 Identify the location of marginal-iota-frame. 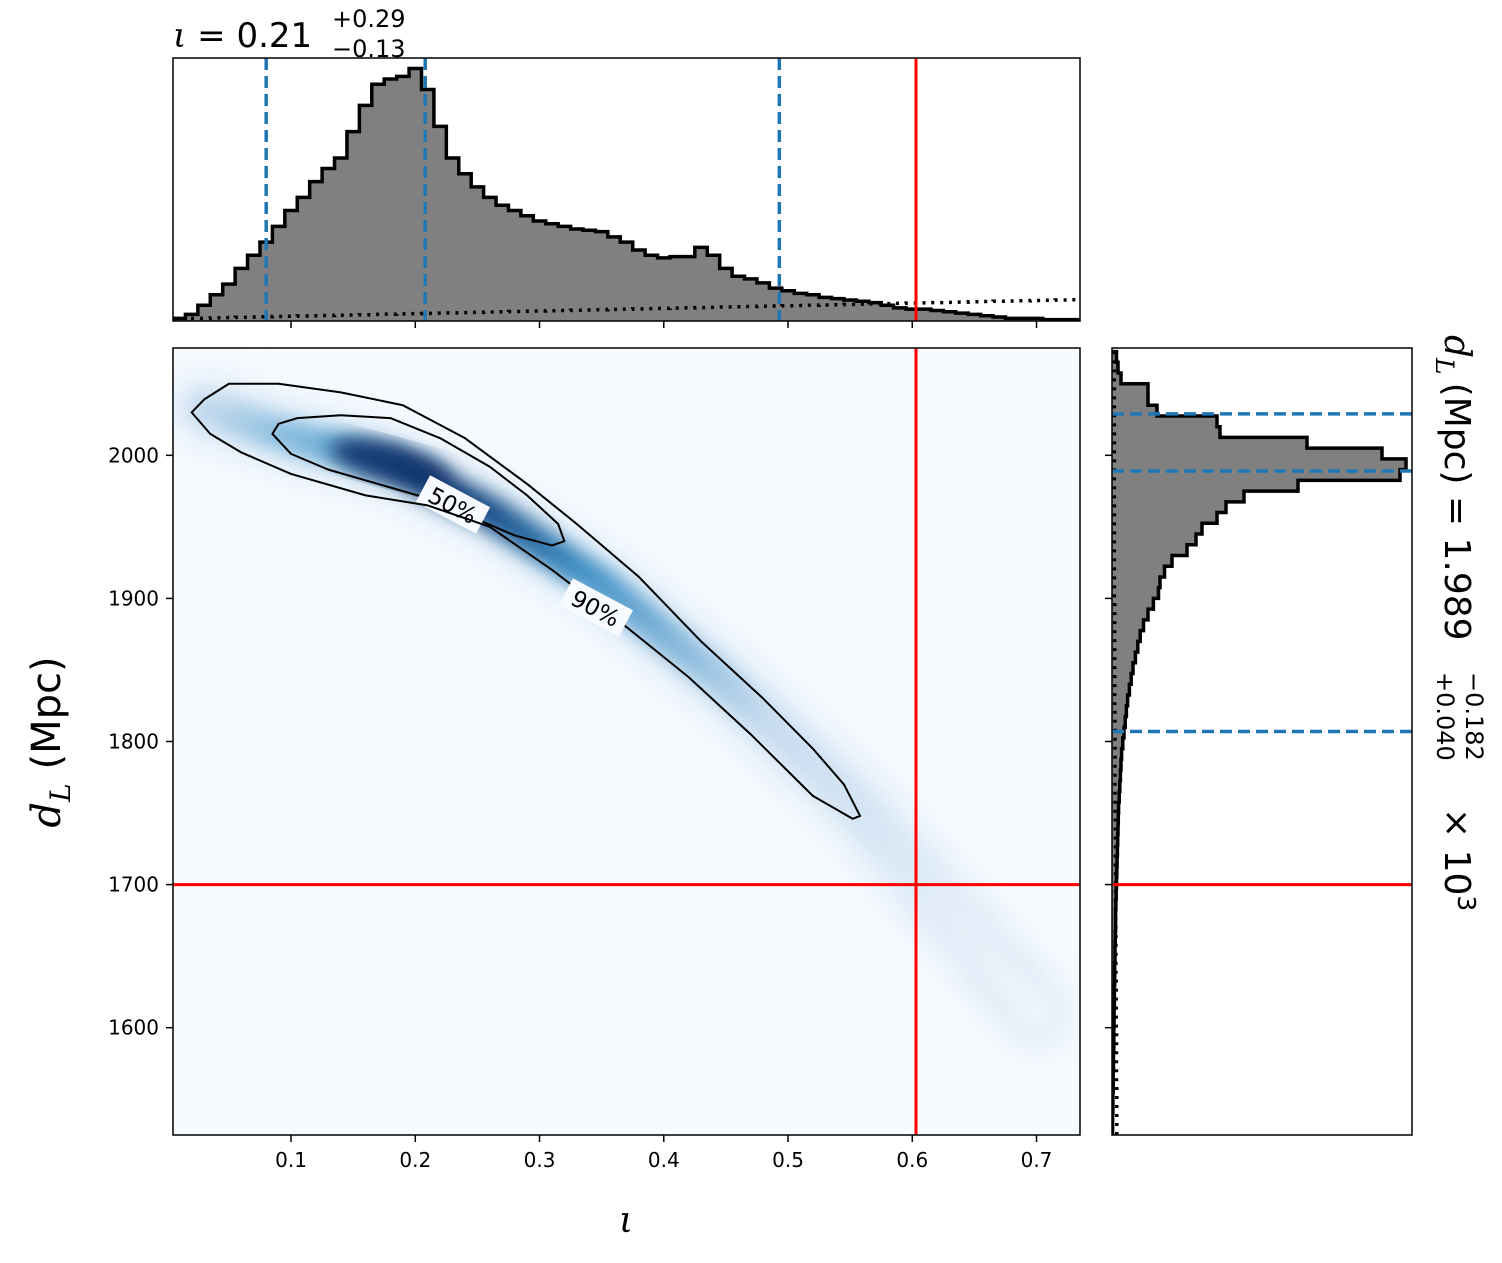
(626, 189).